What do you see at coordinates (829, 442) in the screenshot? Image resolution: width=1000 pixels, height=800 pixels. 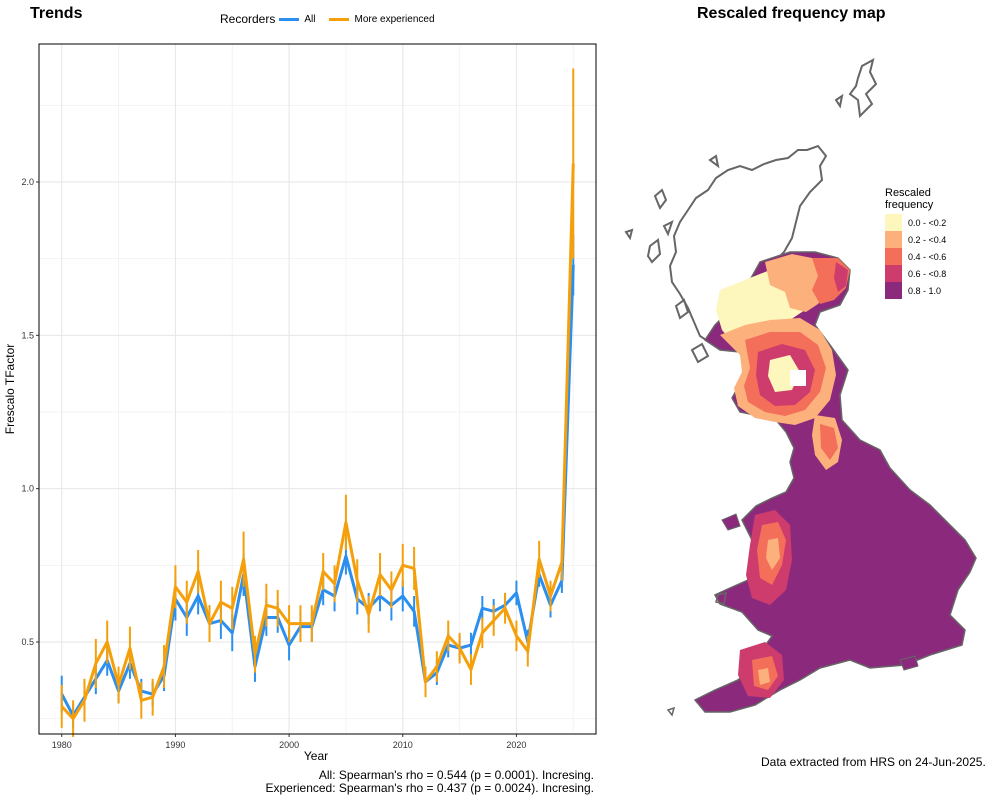 I see `zone-mid-borders` at bounding box center [829, 442].